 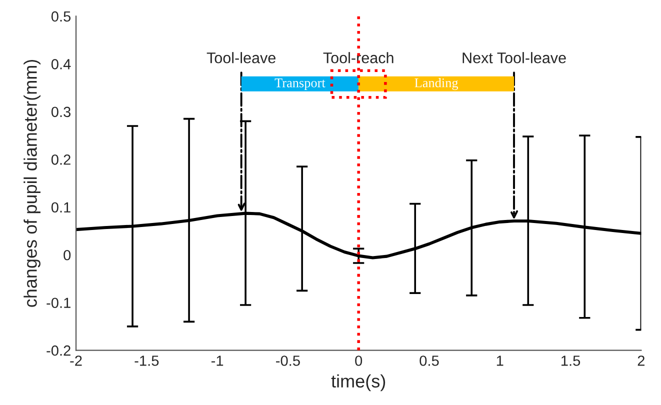 I want to click on annotation: Tool-reach, so click(x=358, y=58).